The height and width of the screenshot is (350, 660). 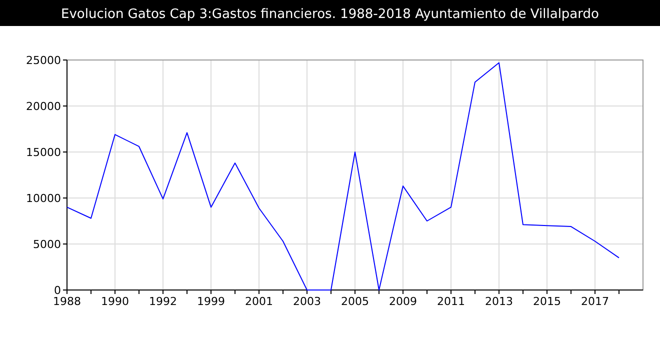 What do you see at coordinates (451, 301) in the screenshot?
I see `x-tick-label: 2011` at bounding box center [451, 301].